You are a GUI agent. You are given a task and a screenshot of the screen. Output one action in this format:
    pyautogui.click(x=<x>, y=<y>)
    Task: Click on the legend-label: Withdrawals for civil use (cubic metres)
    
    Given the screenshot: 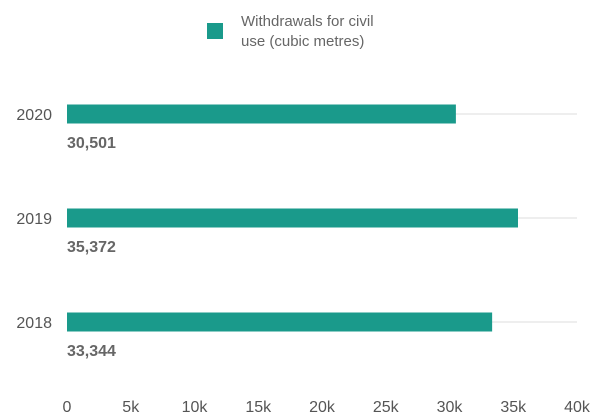 What is the action you would take?
    pyautogui.click(x=307, y=31)
    